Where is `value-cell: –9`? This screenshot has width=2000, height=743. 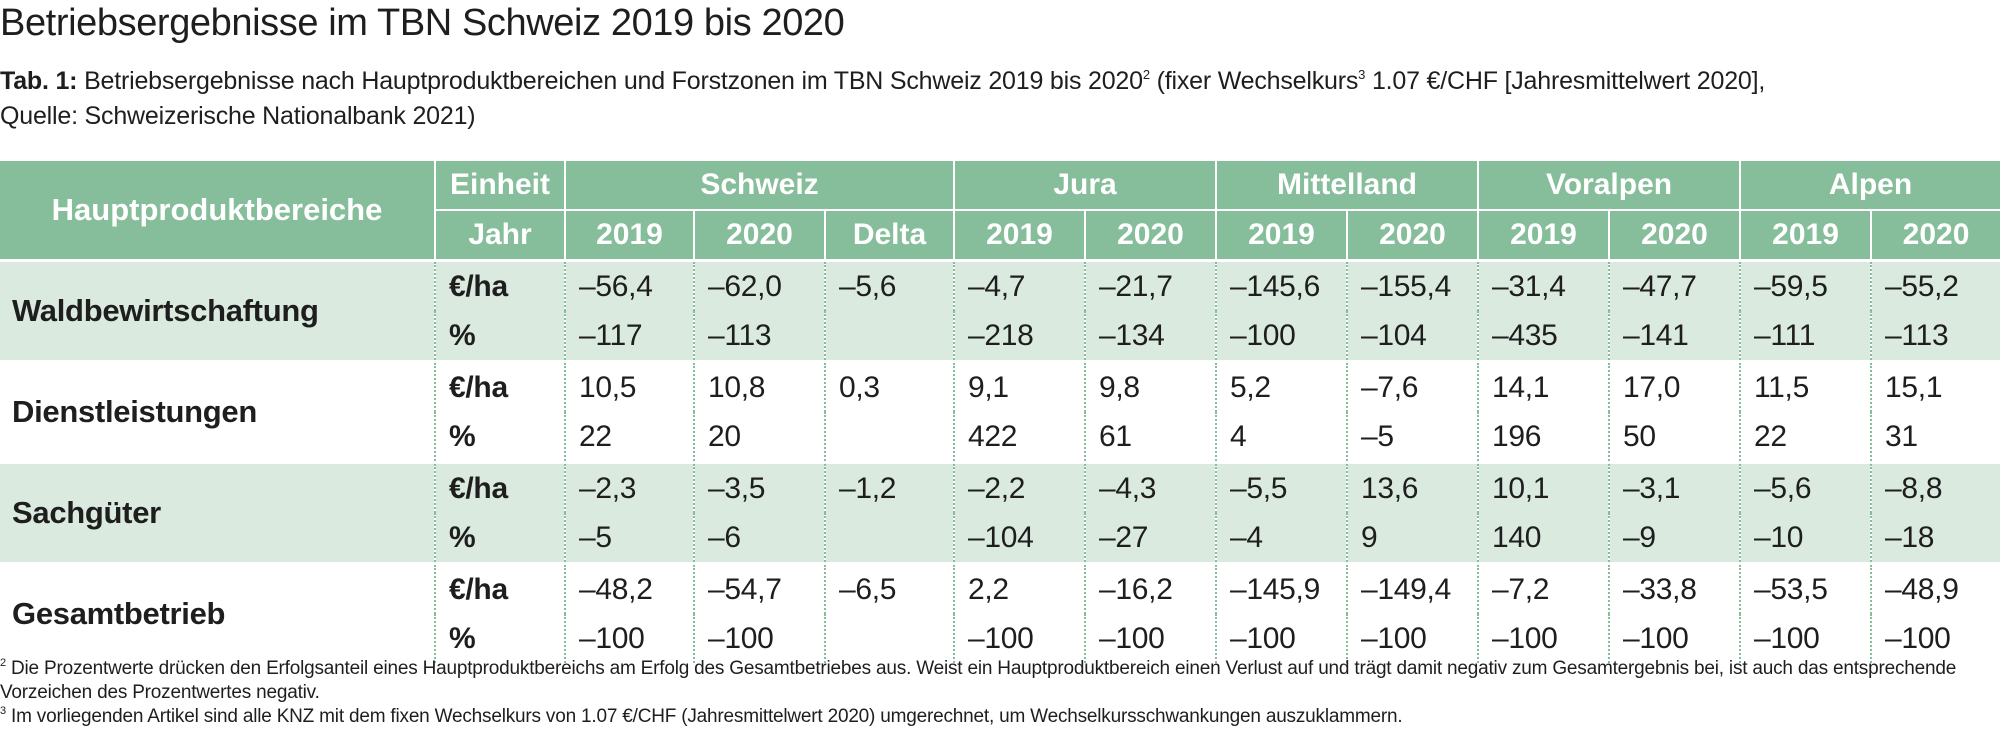 value-cell: –9 is located at coordinates (1674, 538).